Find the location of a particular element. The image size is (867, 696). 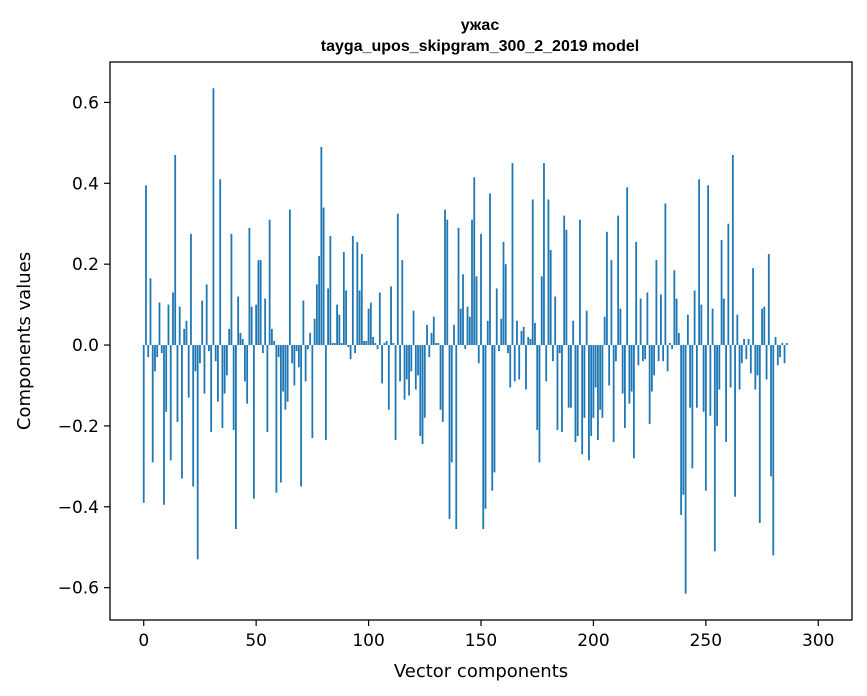

chart-title: ужас is located at coordinates (480, 25).